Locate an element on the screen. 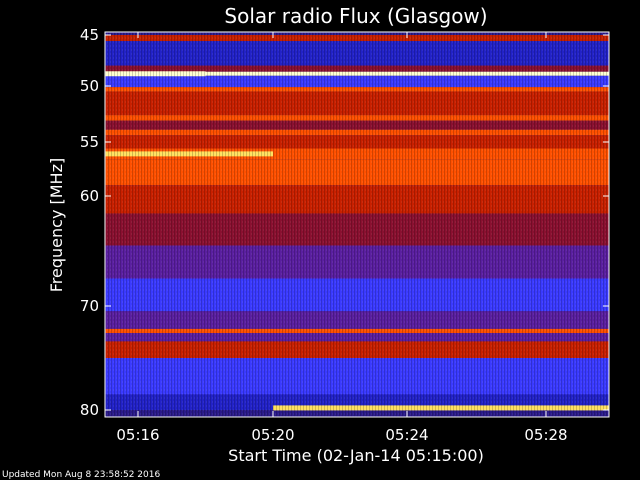  y-tick-label: 60 is located at coordinates (89, 196).